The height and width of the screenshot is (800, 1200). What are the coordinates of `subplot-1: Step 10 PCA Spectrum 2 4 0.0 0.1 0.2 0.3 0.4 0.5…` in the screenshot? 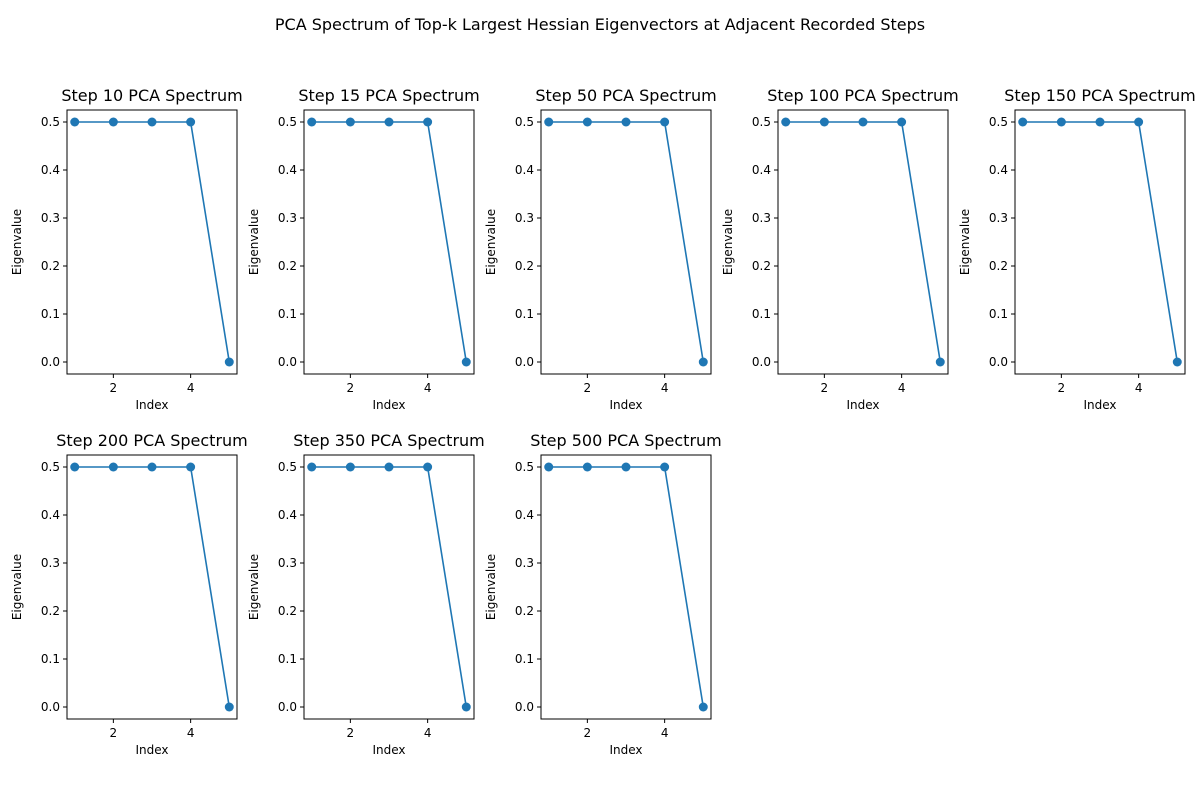 It's located at (126, 249).